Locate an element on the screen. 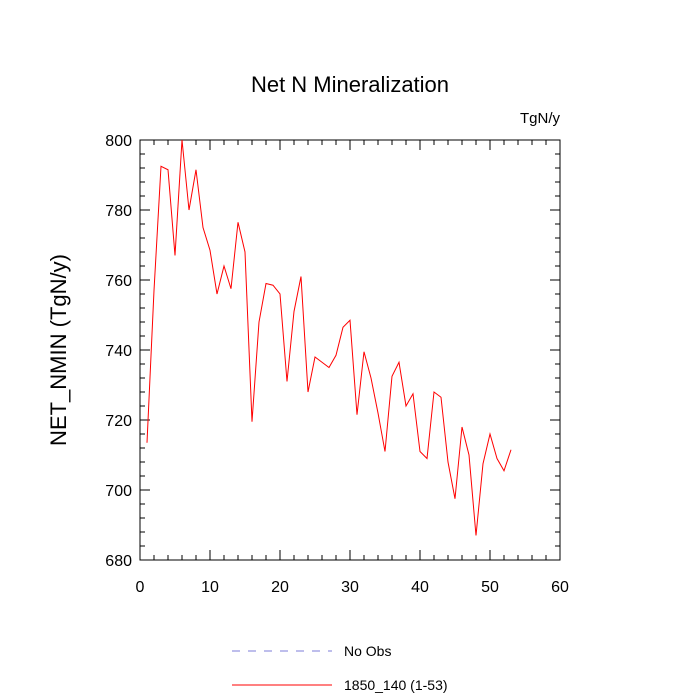 The height and width of the screenshot is (700, 700). chart-title: Net N Mineralization is located at coordinates (350, 84).